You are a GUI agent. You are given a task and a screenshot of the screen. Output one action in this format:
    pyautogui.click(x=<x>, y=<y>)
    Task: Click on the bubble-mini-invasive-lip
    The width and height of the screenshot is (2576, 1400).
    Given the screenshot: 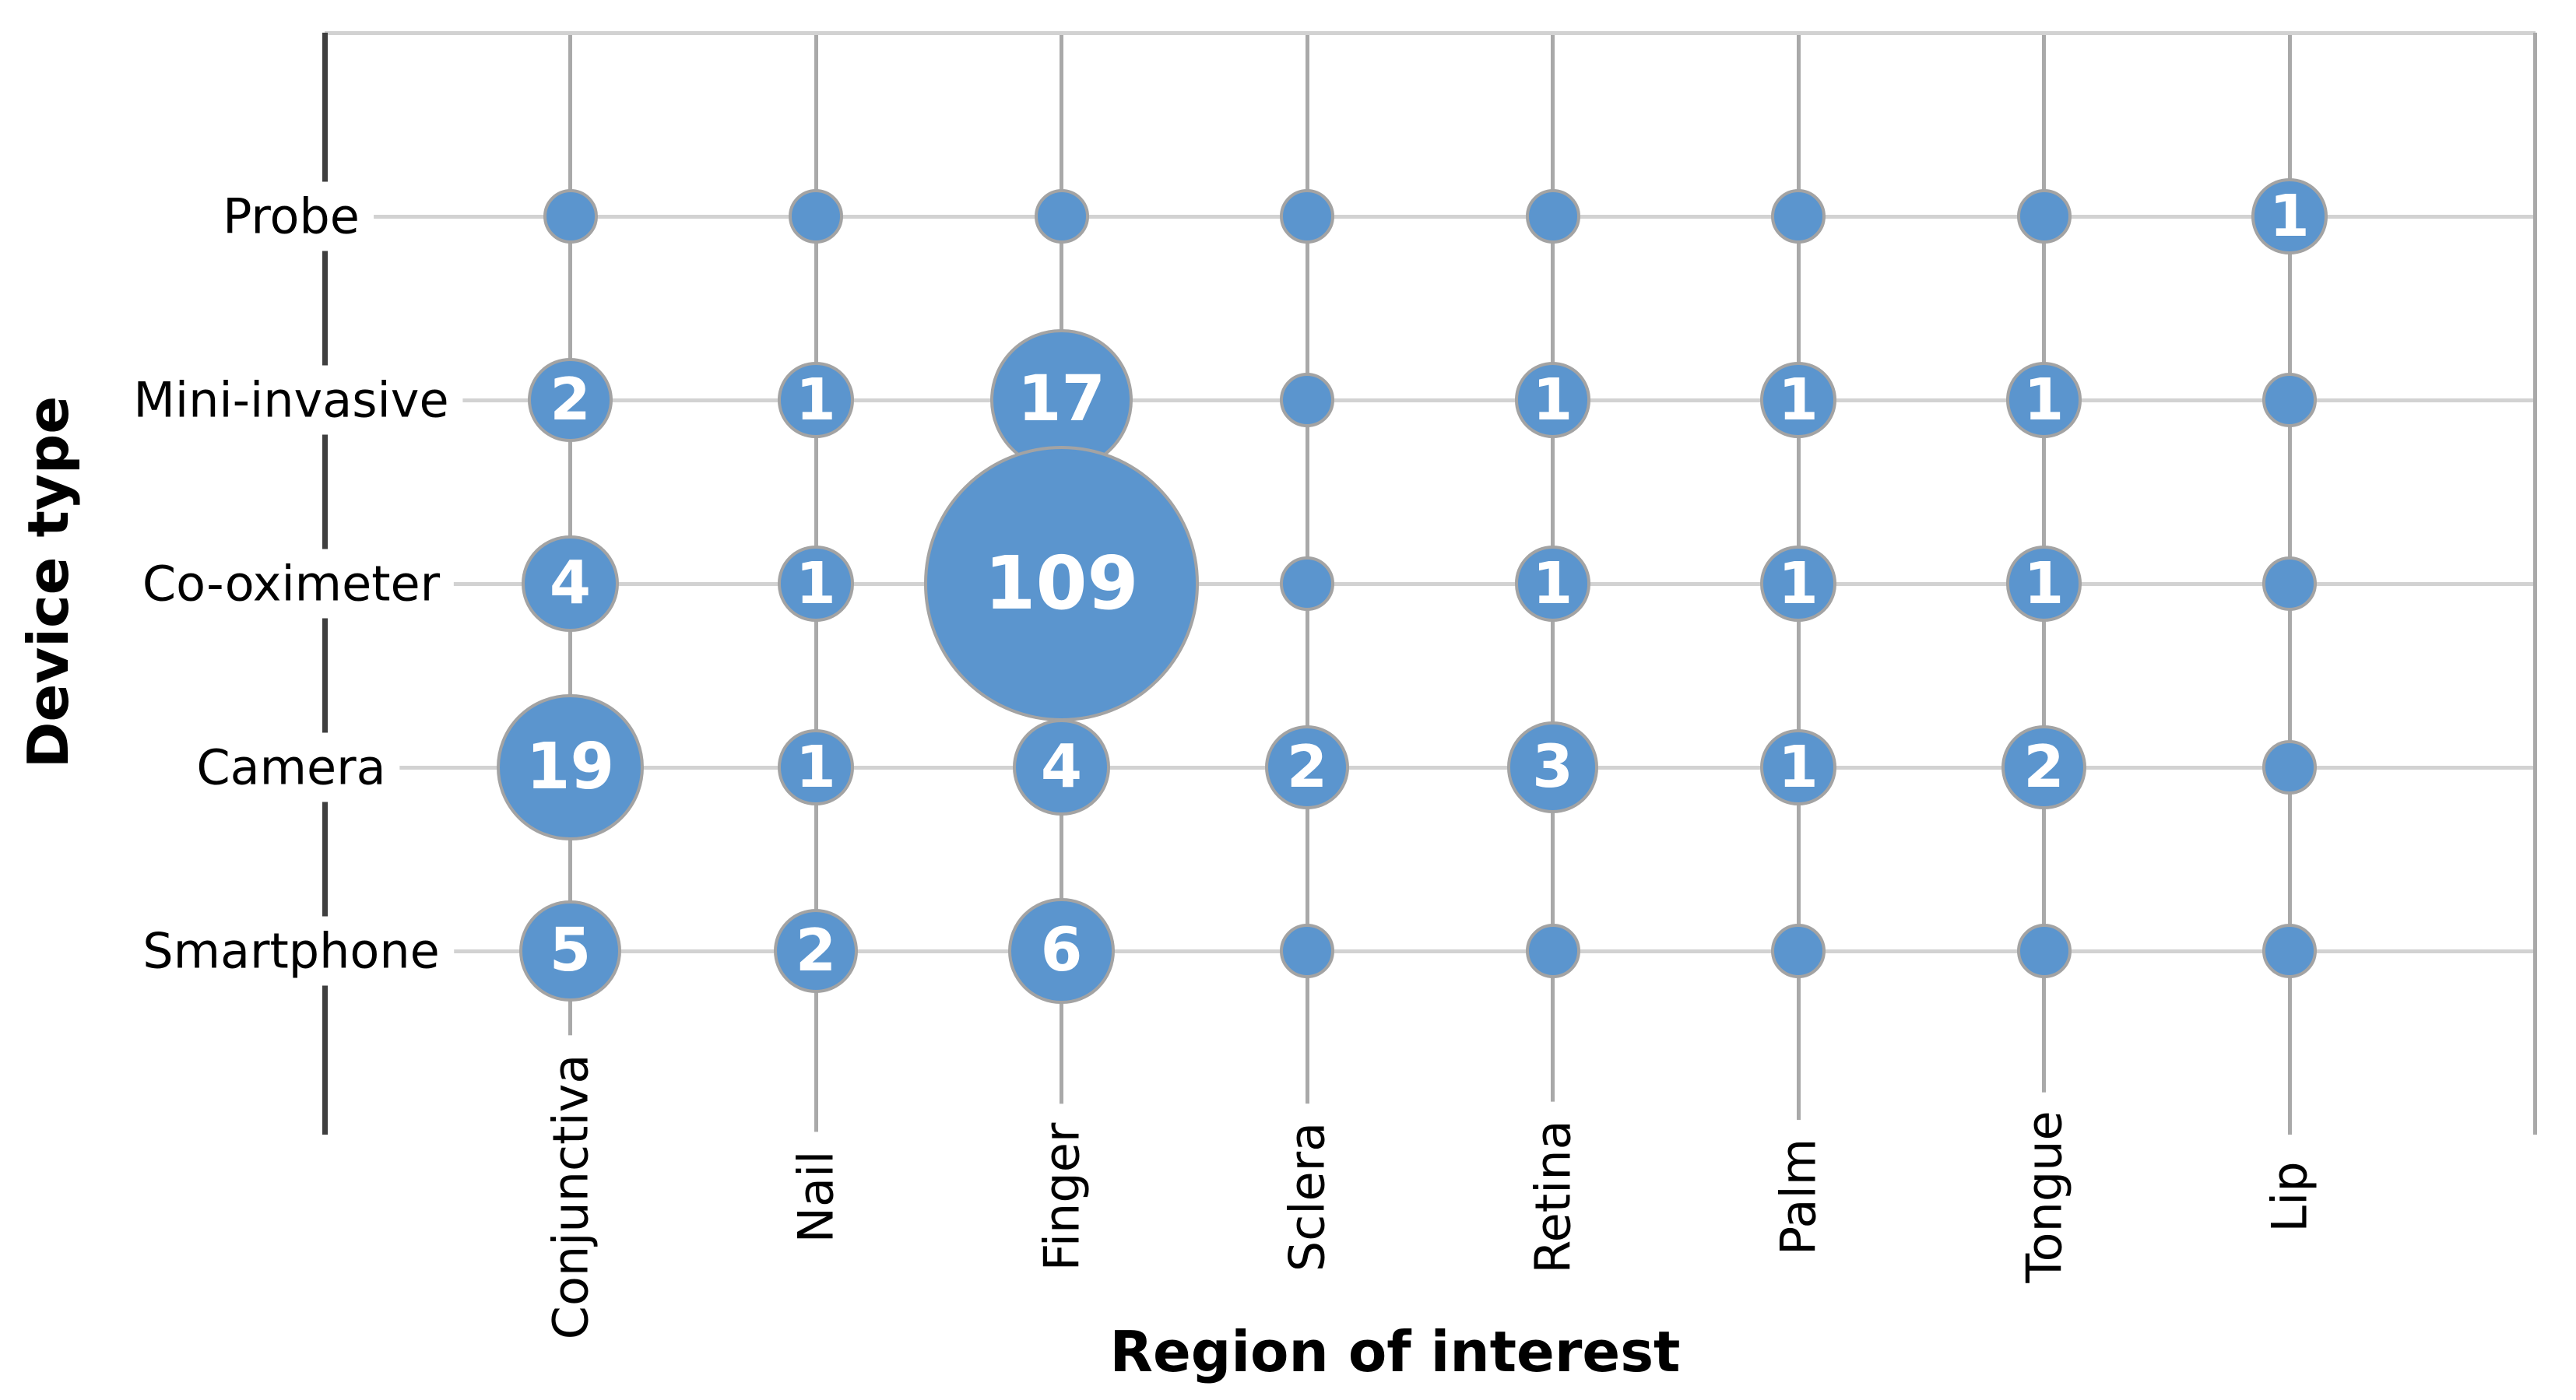 What is the action you would take?
    pyautogui.click(x=2289, y=400)
    